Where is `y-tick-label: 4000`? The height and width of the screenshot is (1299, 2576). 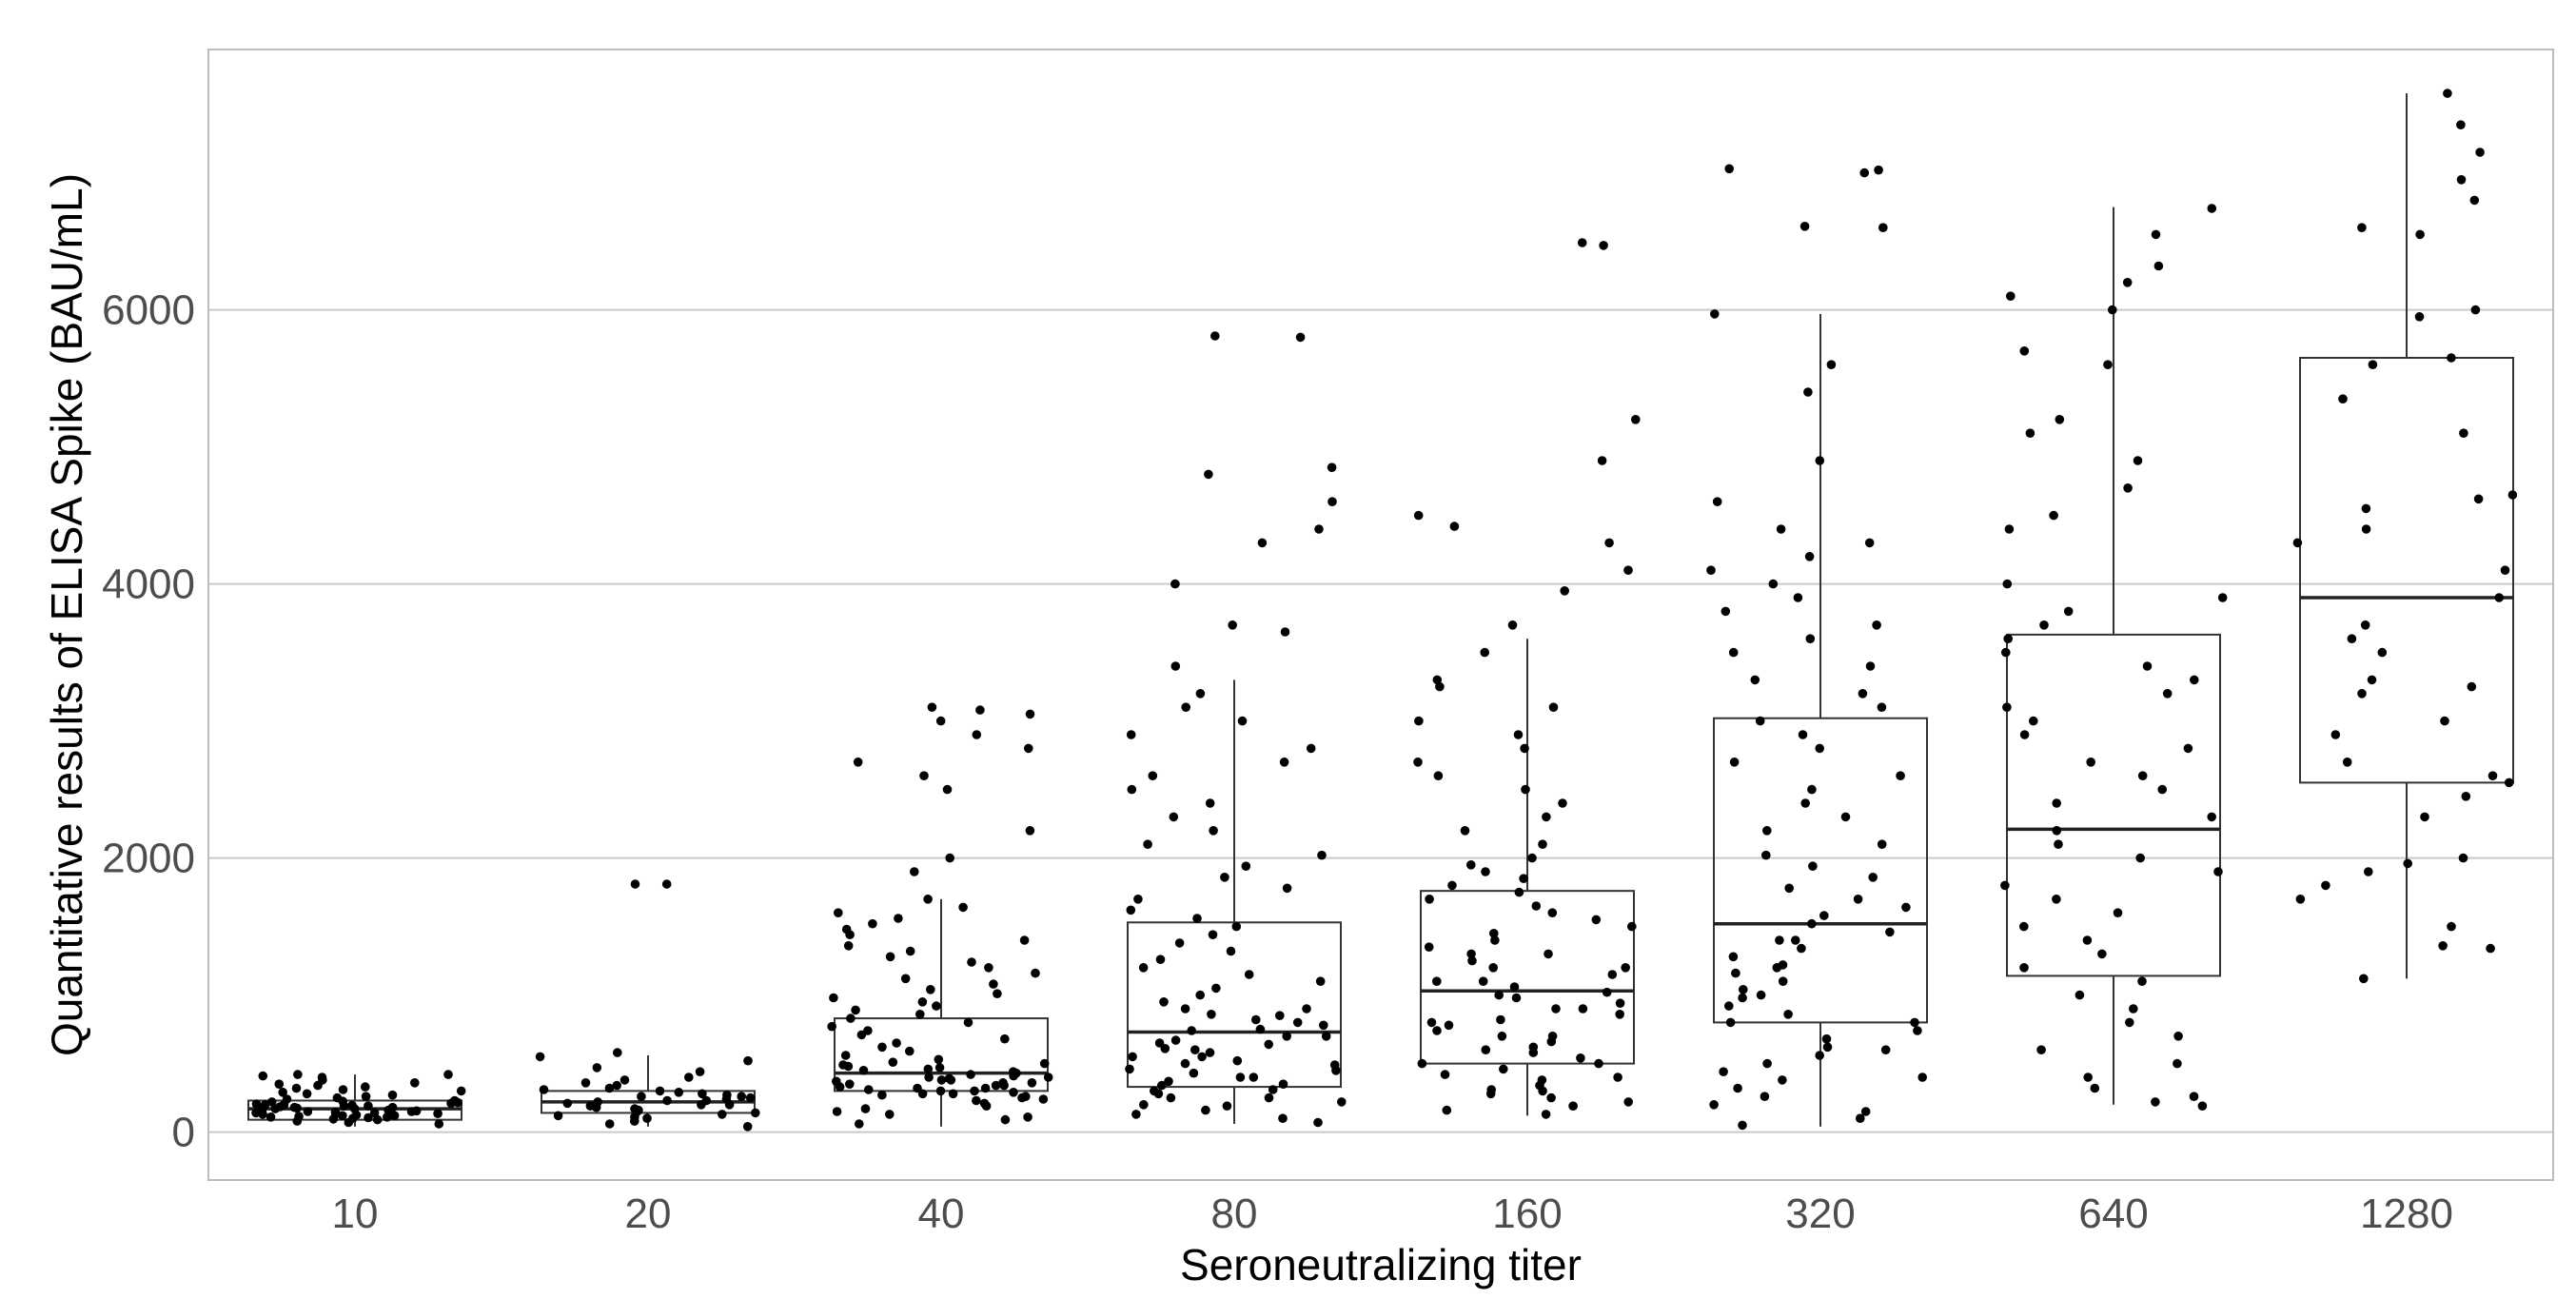
y-tick-label: 4000 is located at coordinates (148, 584).